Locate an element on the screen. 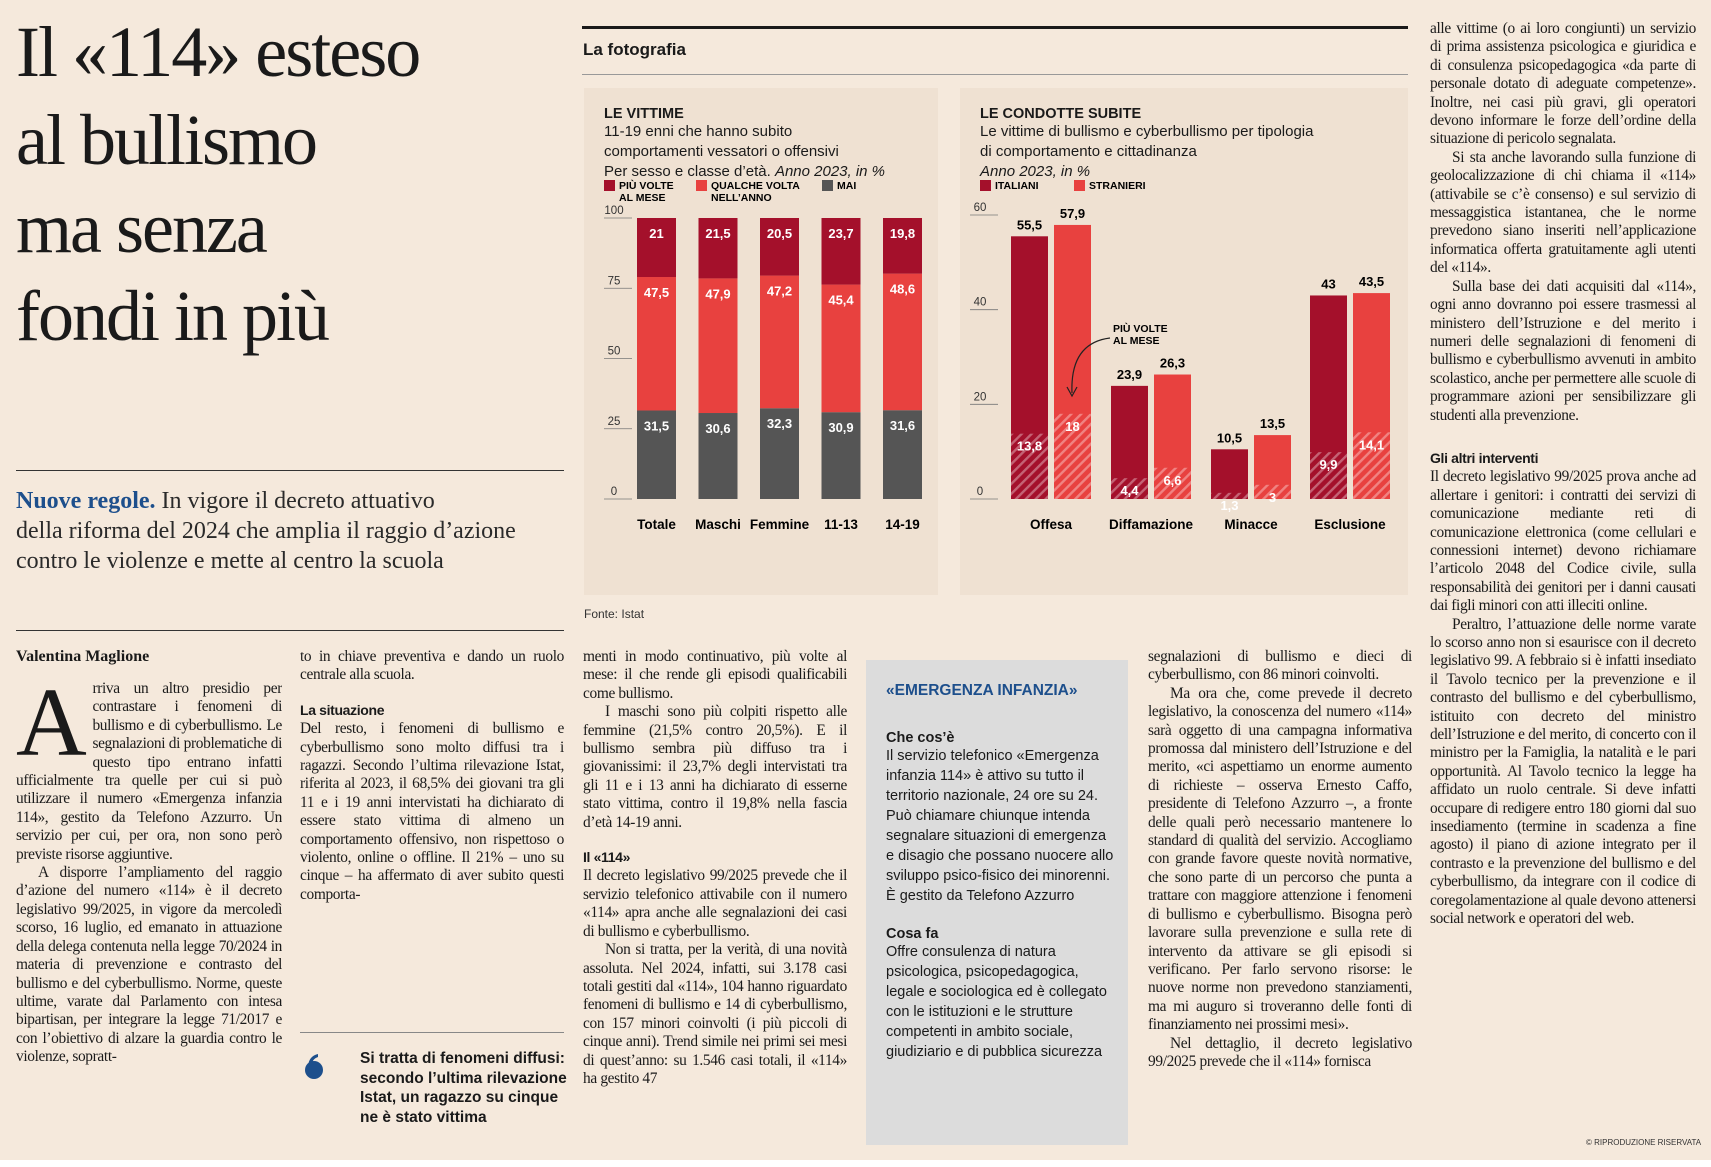 Image resolution: width=1711 pixels, height=1167 pixels. chart-title: LE CONDOTTE SUBITE is located at coordinates (1061, 114).